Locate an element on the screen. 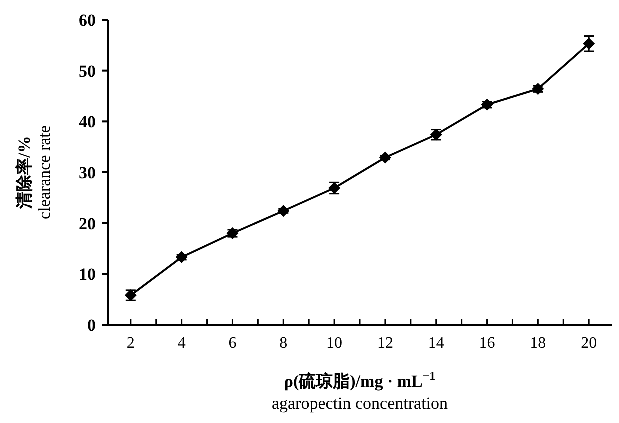 The image size is (619, 423). x-tick-label: 8 is located at coordinates (284, 343).